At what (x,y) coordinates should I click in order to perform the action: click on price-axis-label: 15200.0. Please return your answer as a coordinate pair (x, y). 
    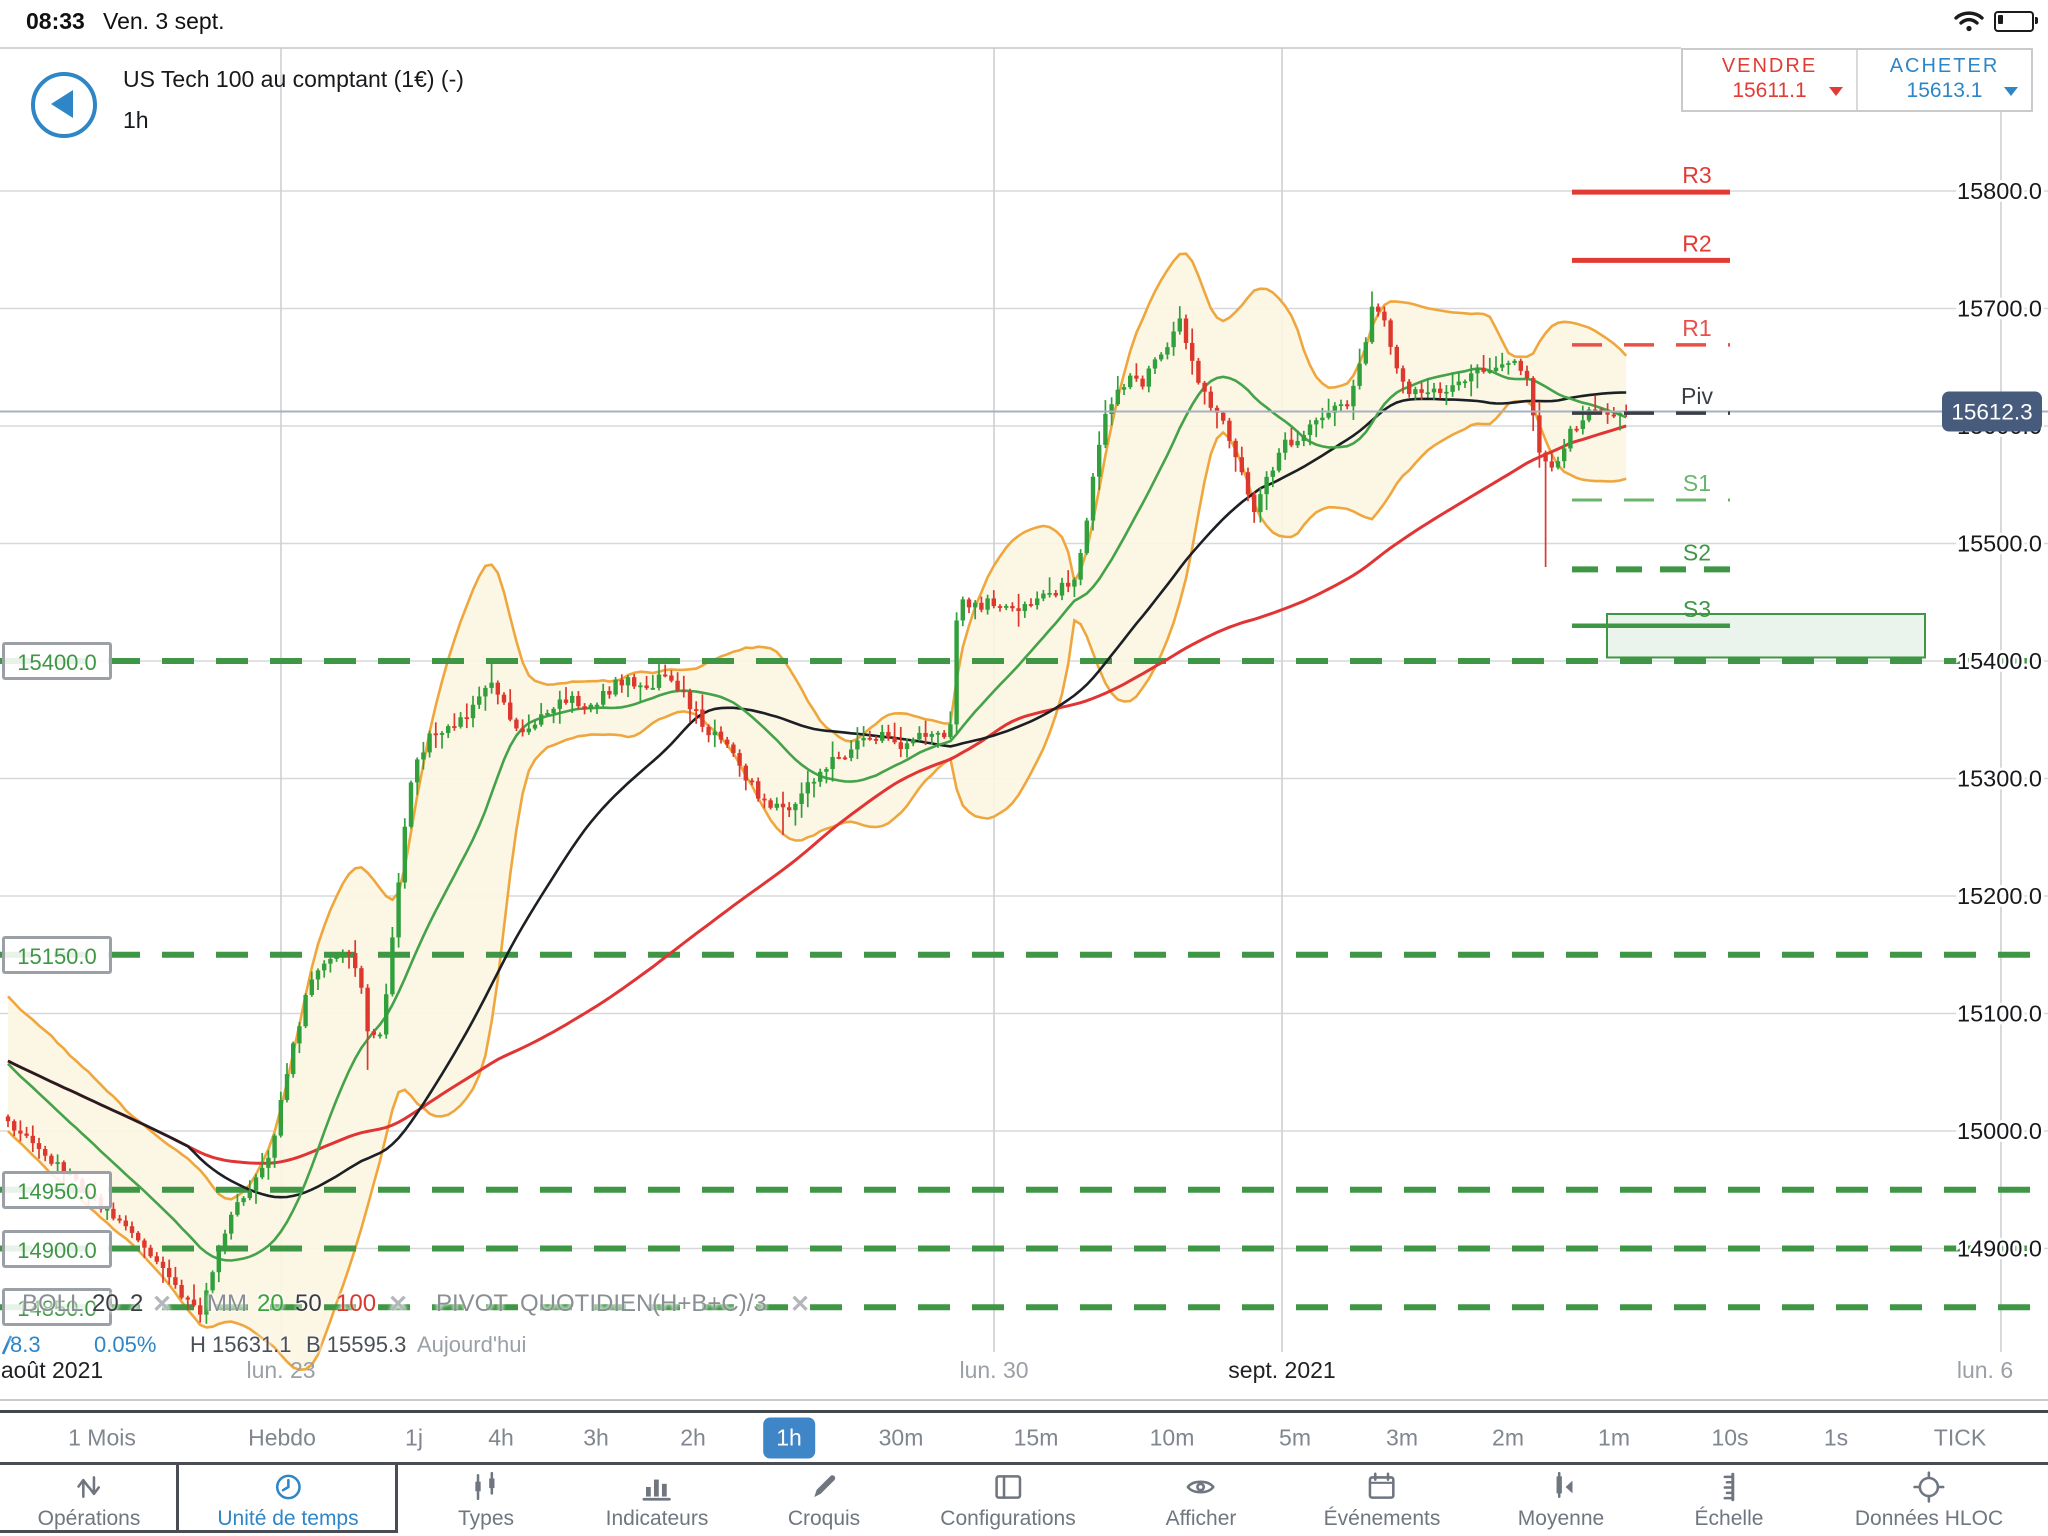
    Looking at the image, I should click on (1999, 896).